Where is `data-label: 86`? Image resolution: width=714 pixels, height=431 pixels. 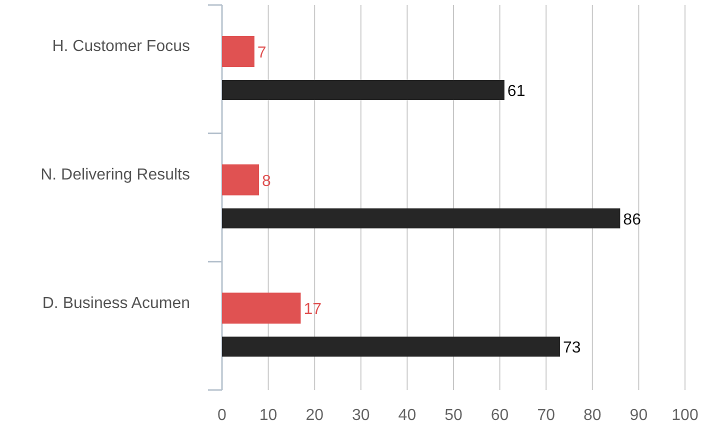 data-label: 86 is located at coordinates (632, 219).